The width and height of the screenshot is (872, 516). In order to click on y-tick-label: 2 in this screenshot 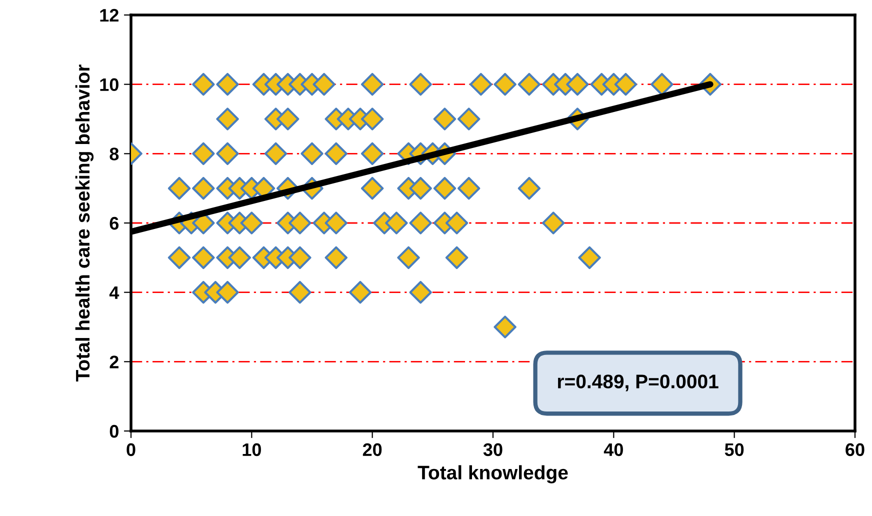, I will do `click(114, 362)`.